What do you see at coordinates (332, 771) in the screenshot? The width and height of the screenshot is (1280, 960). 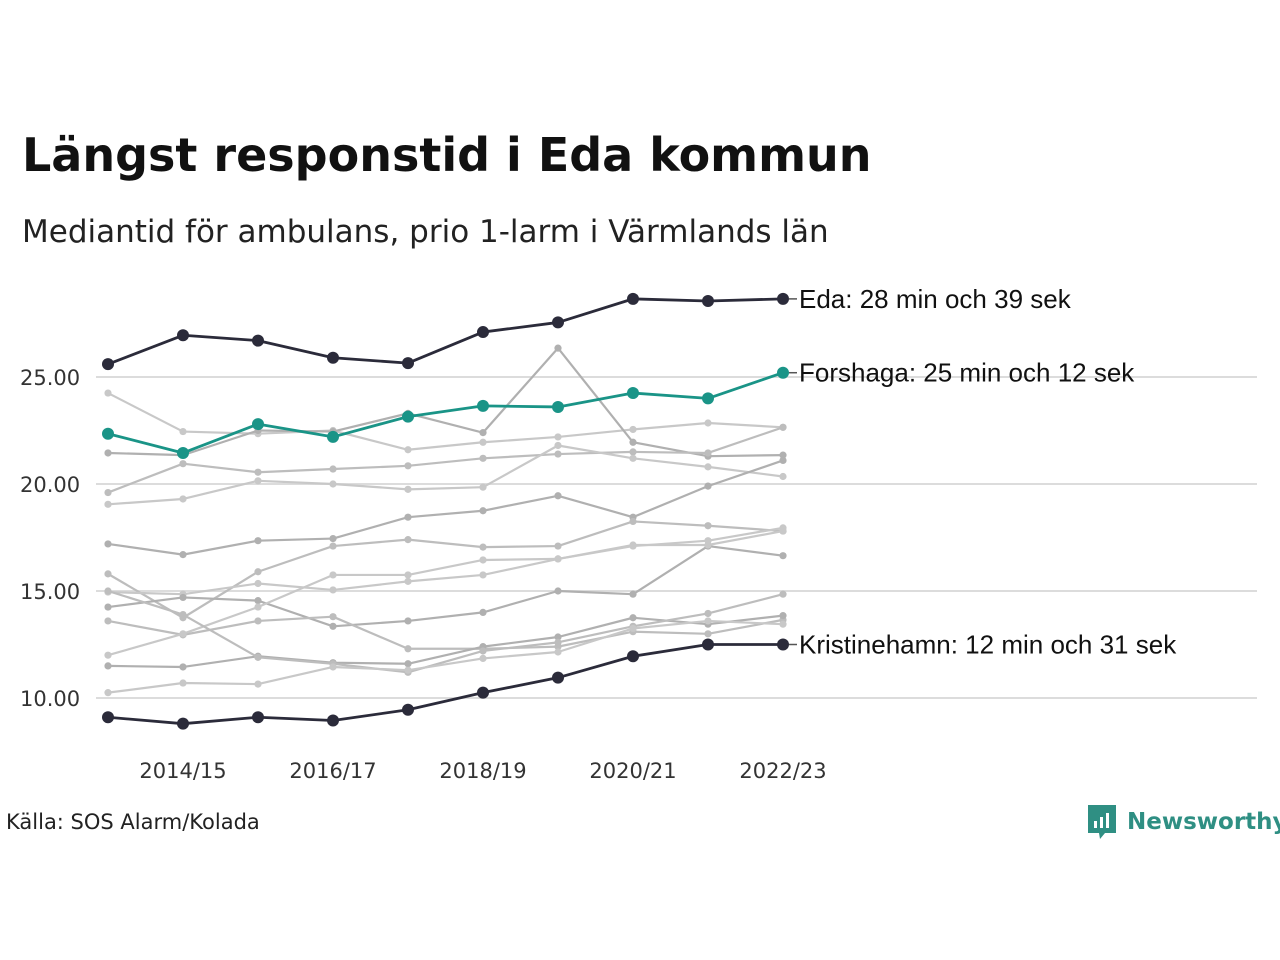 I see `x-tick-label: 2016/17` at bounding box center [332, 771].